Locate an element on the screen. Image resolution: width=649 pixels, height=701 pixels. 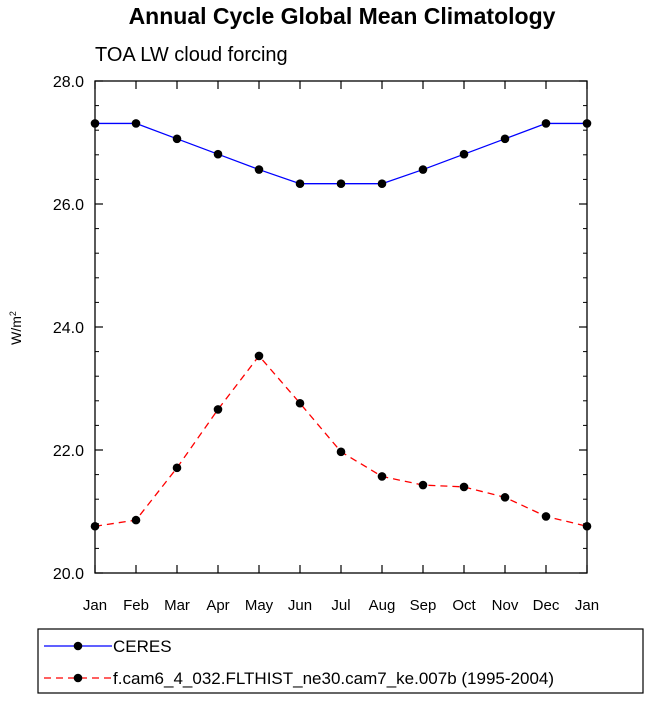
x-tick-label: Aug is located at coordinates (382, 605).